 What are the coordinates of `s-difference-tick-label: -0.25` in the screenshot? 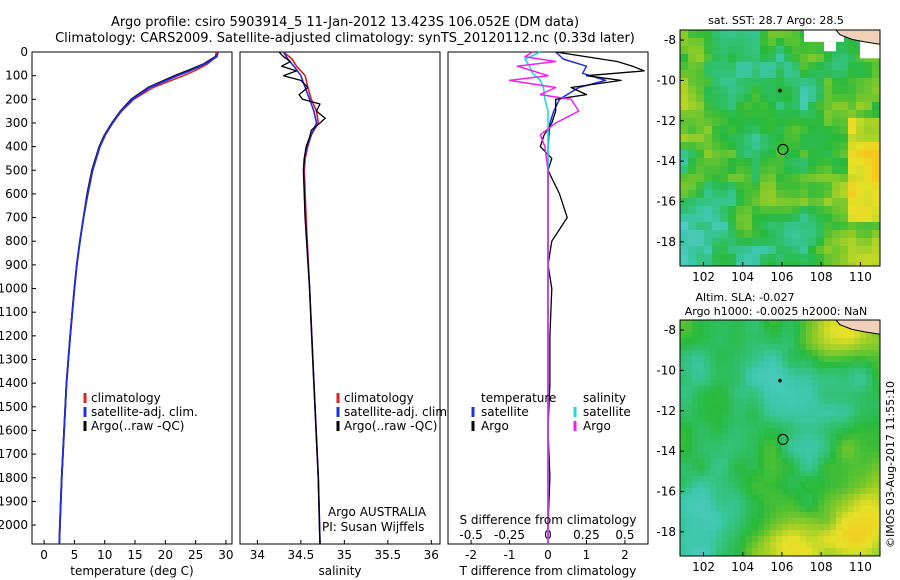 It's located at (509, 535).